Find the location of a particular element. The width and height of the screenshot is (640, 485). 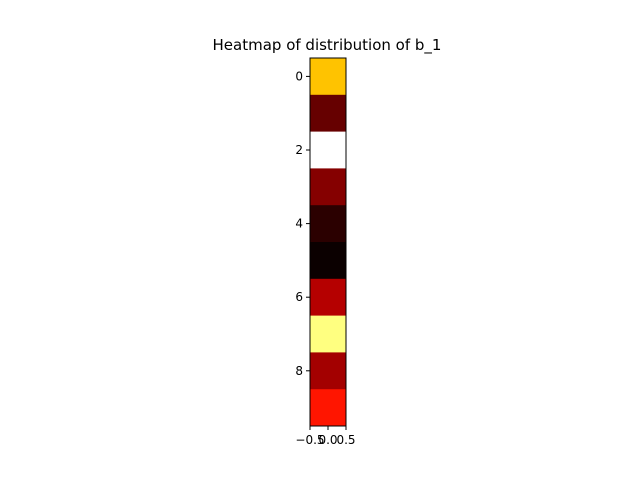

x-tick-label: −0.5 is located at coordinates (309, 440).